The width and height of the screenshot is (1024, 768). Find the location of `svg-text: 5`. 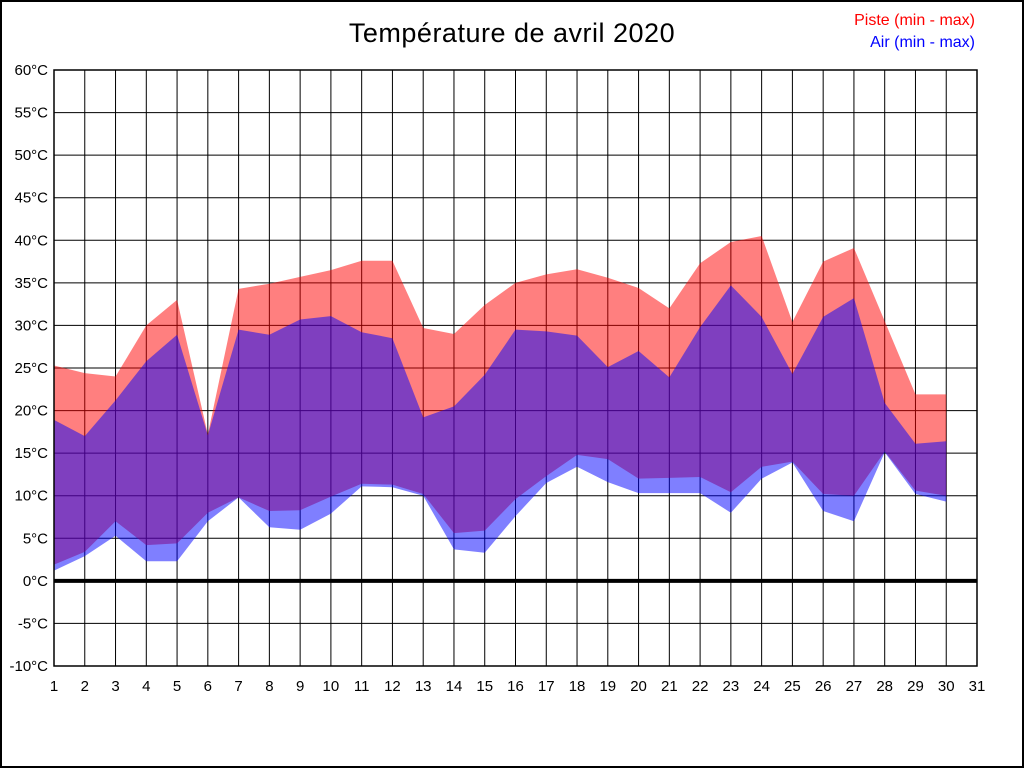

svg-text: 5 is located at coordinates (177, 686).